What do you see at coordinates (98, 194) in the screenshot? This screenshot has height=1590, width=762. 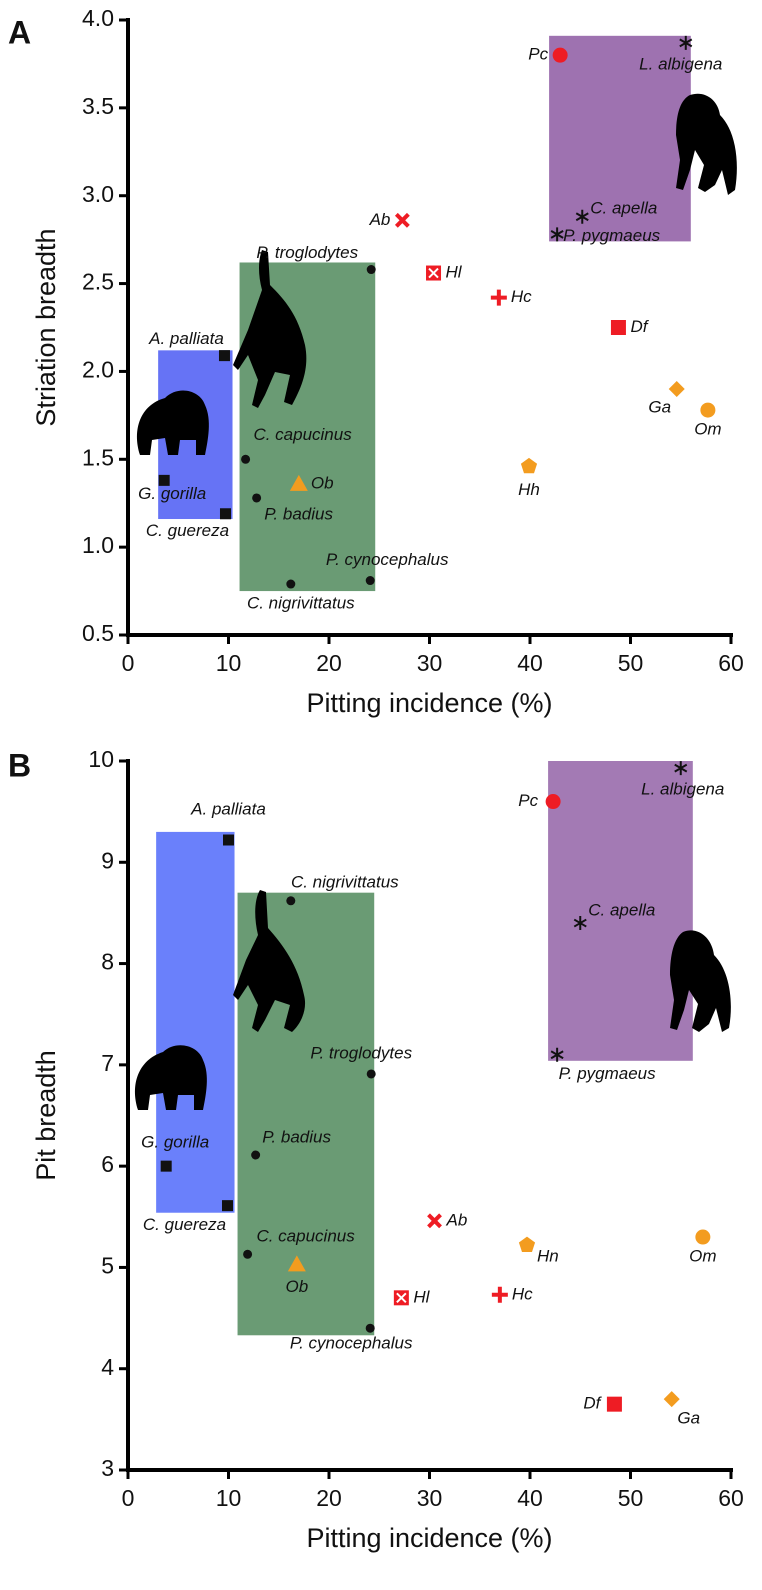 I see `y-tick-label: 3.0` at bounding box center [98, 194].